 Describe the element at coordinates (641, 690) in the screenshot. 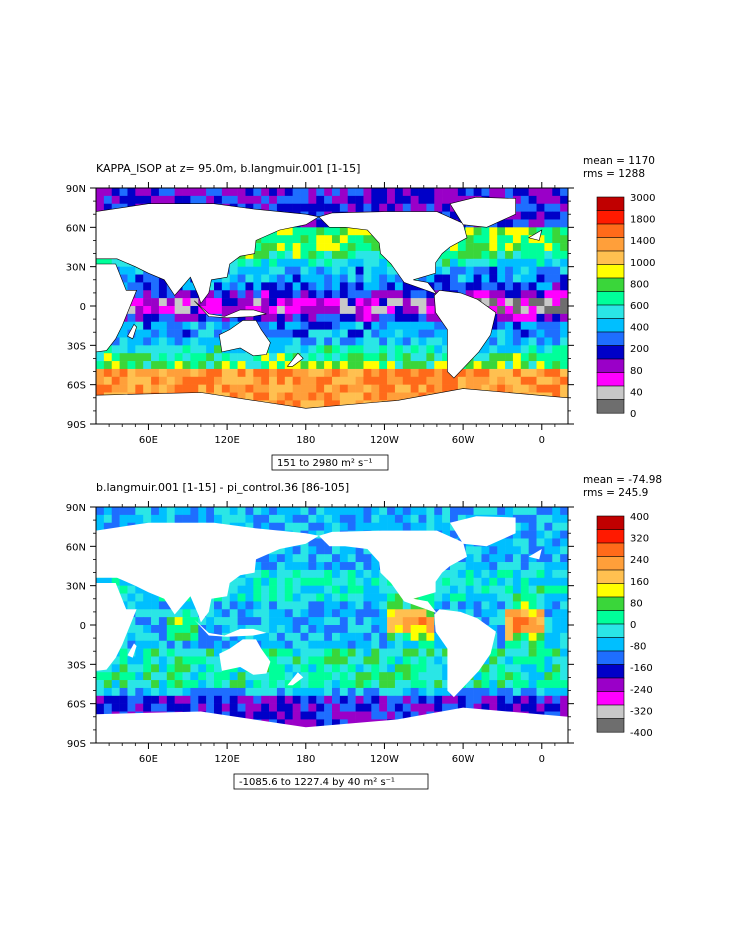

I see `colorbar-label: -240` at that location.